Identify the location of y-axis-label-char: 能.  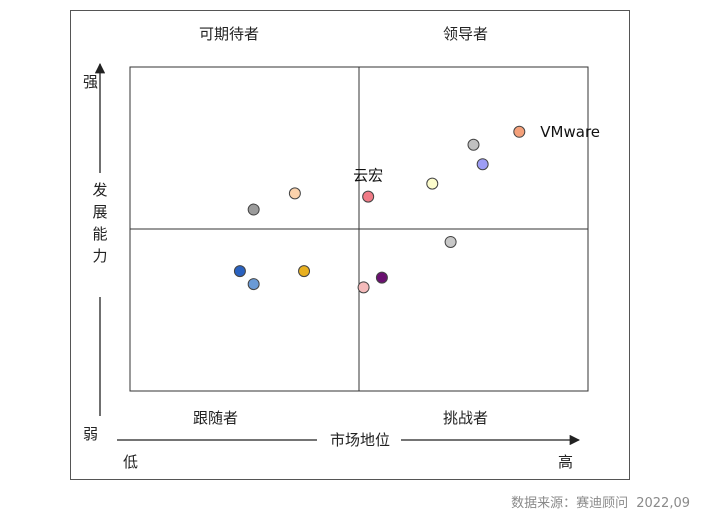
(99, 234).